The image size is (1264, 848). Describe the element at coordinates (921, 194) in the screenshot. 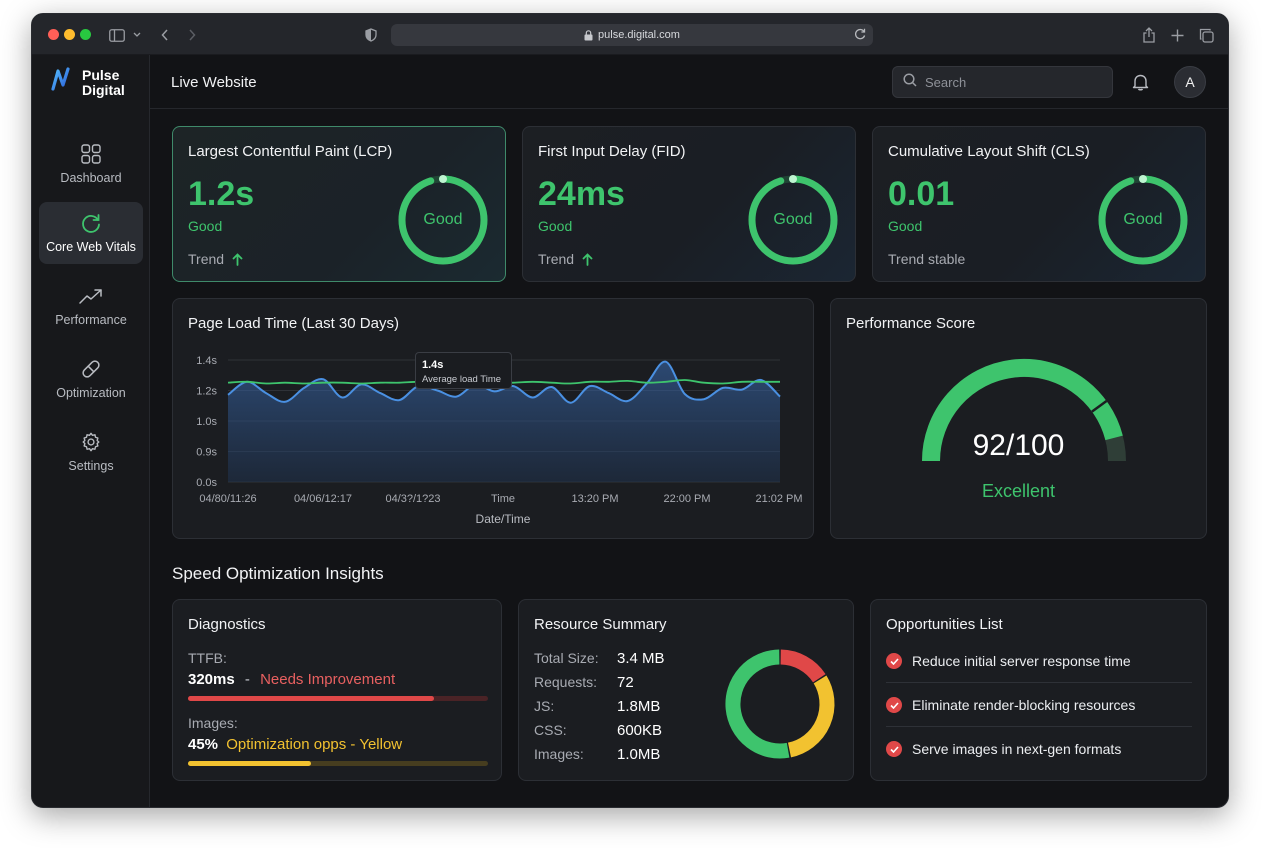

I see `vital-value: 0.01` at that location.